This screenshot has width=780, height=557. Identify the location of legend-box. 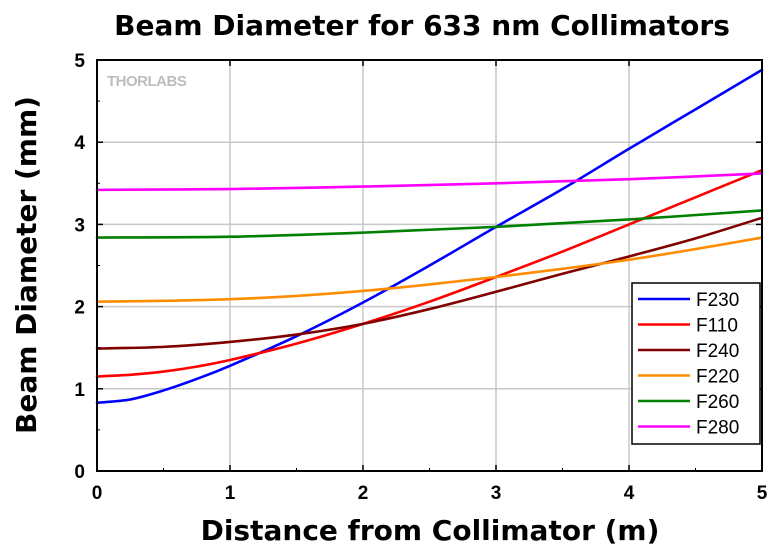
(696, 363).